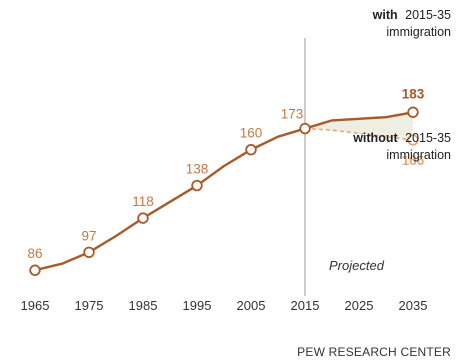 The image size is (466, 362). What do you see at coordinates (251, 133) in the screenshot?
I see `data-label-with-2005: 160` at bounding box center [251, 133].